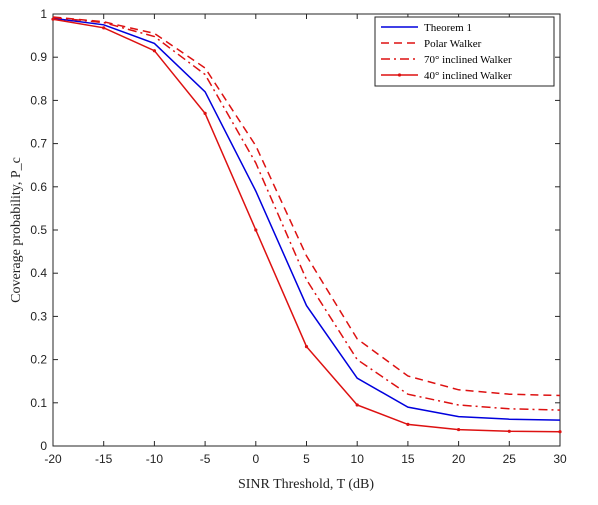  I want to click on y-tick-label: 0.7, so click(38, 144).